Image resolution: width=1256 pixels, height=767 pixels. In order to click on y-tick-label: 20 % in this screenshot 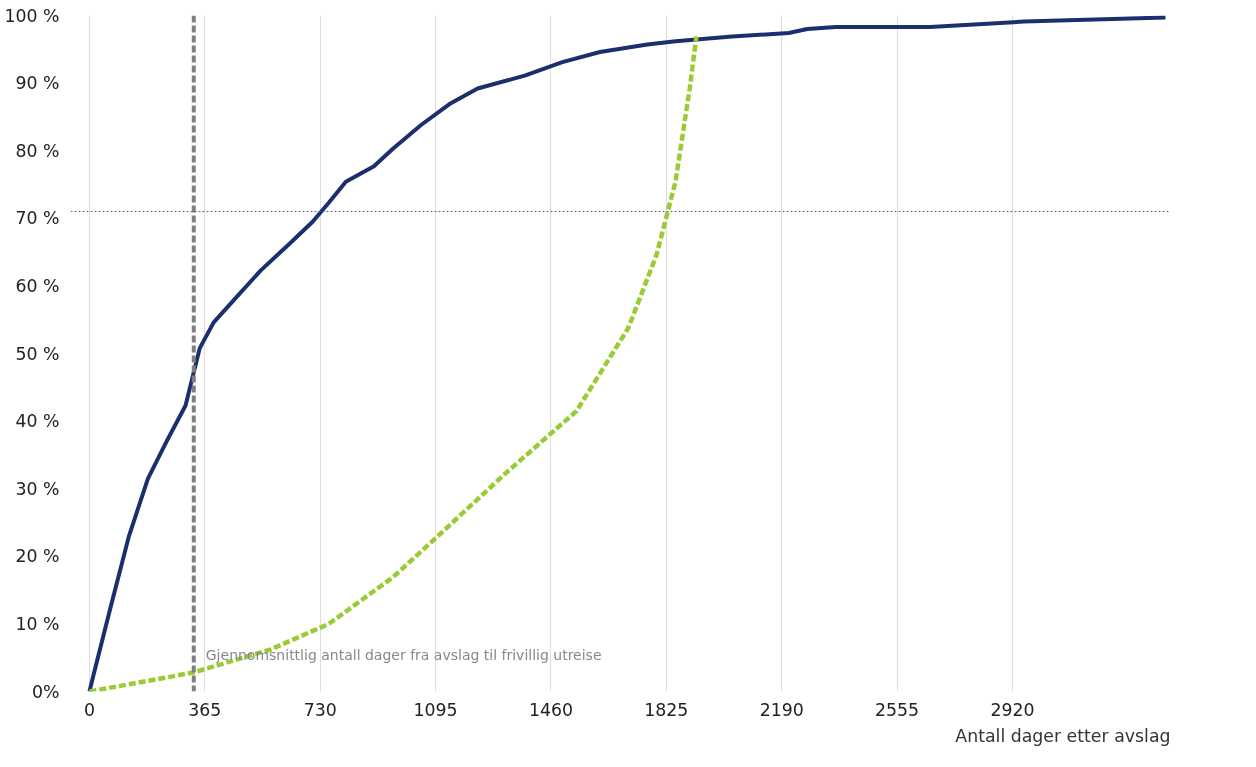, I will do `click(37, 556)`.